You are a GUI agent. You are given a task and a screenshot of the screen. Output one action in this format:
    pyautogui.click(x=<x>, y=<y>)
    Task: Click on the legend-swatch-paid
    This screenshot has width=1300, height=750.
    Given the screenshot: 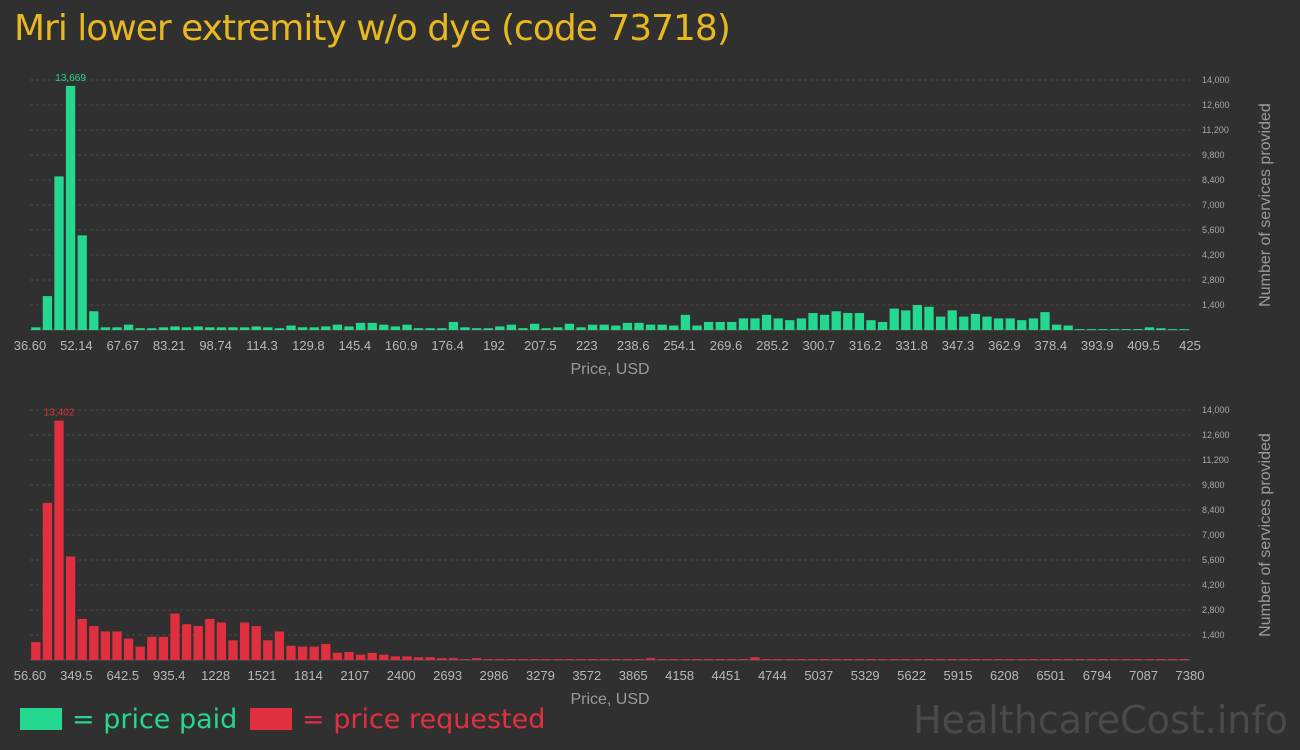 What is the action you would take?
    pyautogui.click(x=41, y=719)
    